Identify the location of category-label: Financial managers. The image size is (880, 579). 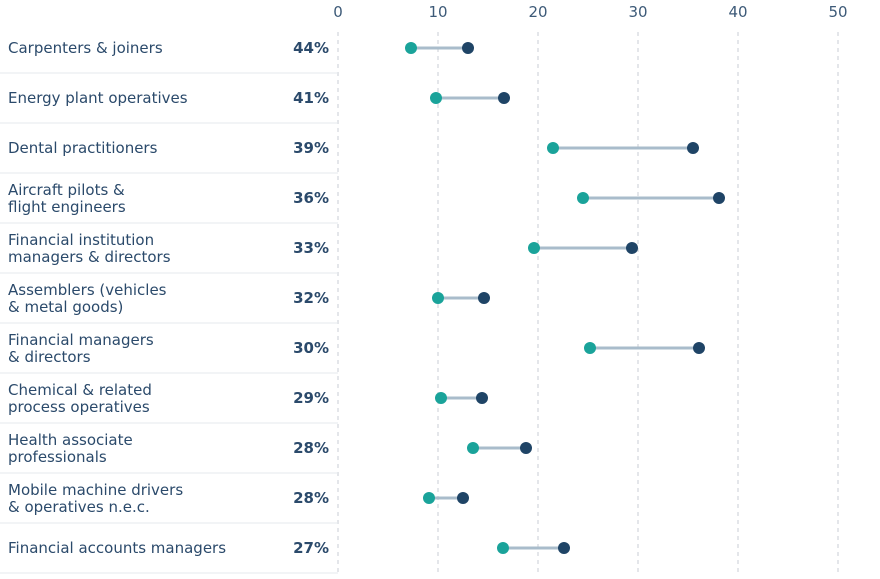
(81, 340).